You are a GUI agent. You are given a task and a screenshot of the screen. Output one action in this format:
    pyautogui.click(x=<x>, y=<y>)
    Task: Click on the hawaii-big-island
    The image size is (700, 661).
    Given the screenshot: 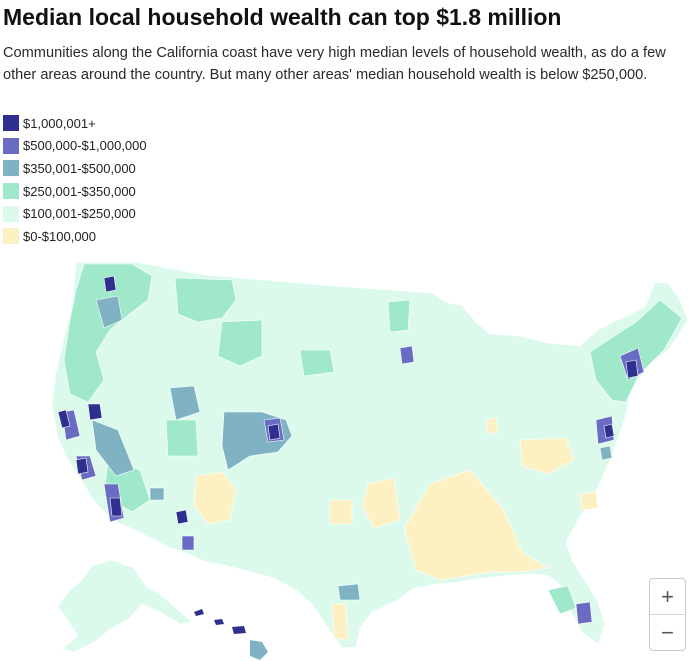 What is the action you would take?
    pyautogui.click(x=259, y=650)
    